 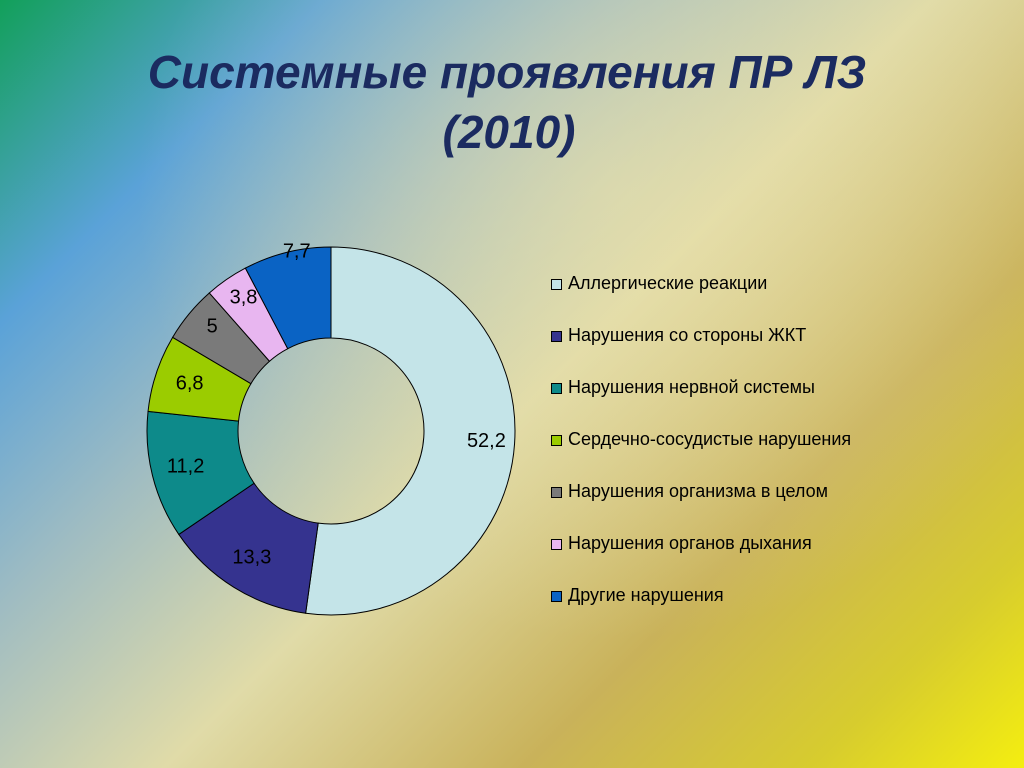 What do you see at coordinates (185, 467) in the screenshot?
I see `data-label-3: 11,2` at bounding box center [185, 467].